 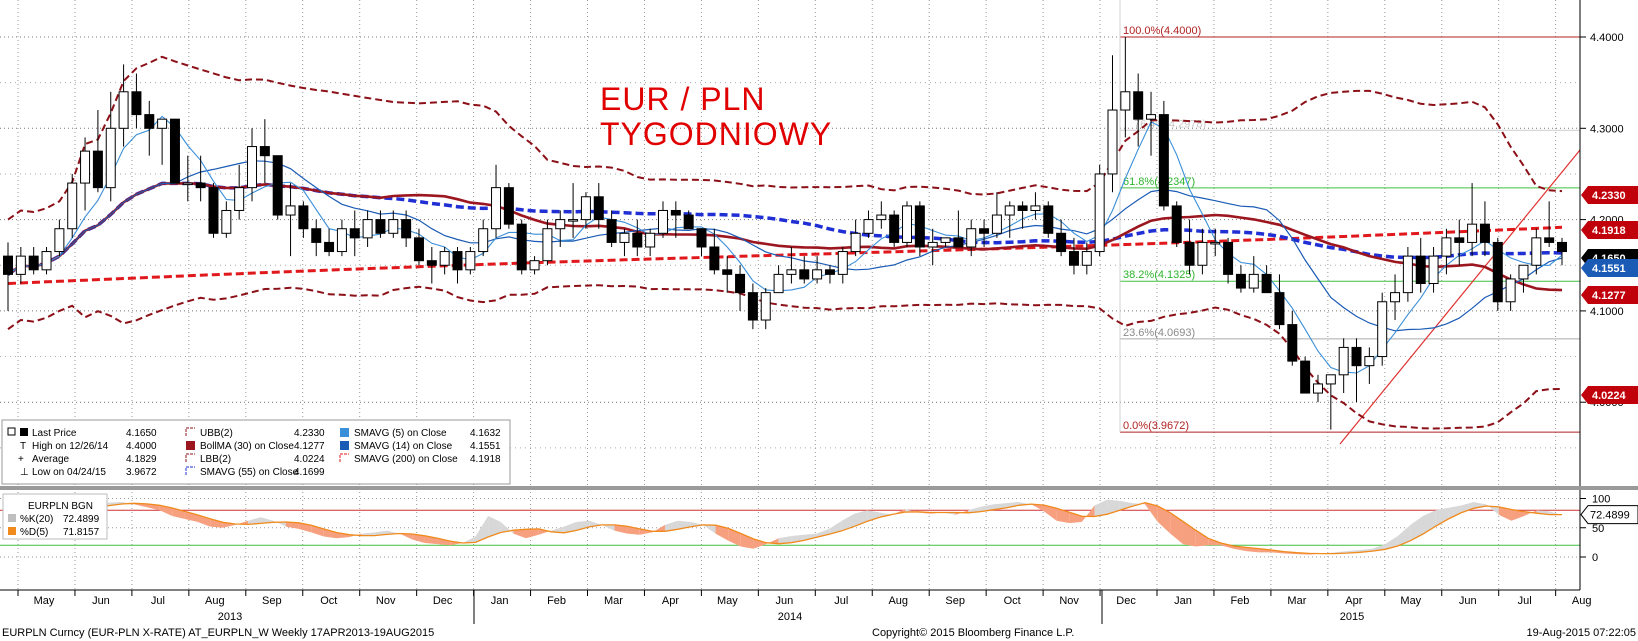 What do you see at coordinates (784, 601) in the screenshot?
I see `x-month-label: Jun` at bounding box center [784, 601].